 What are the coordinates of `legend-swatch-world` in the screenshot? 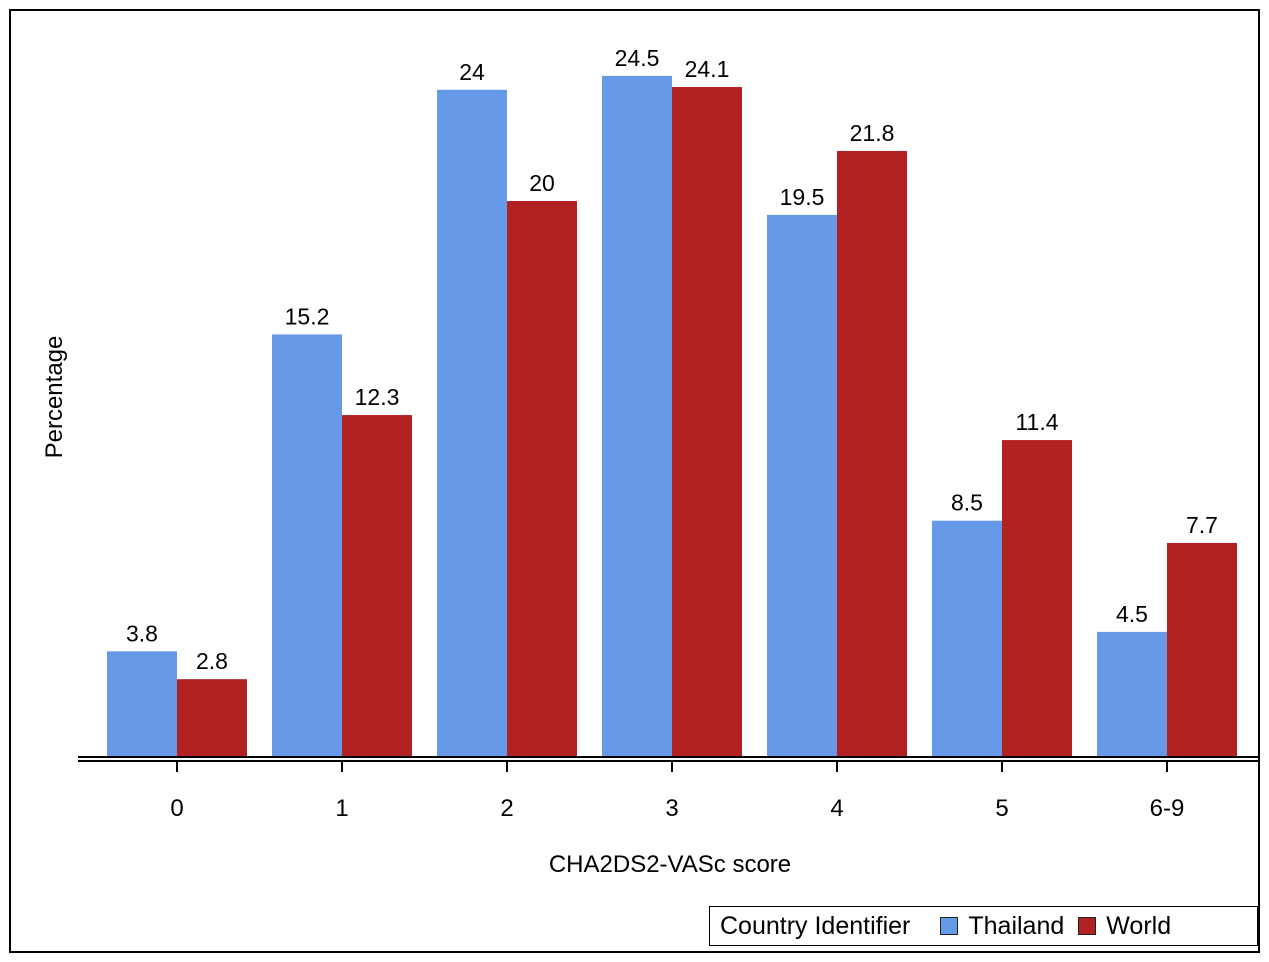 It's located at (1087, 926).